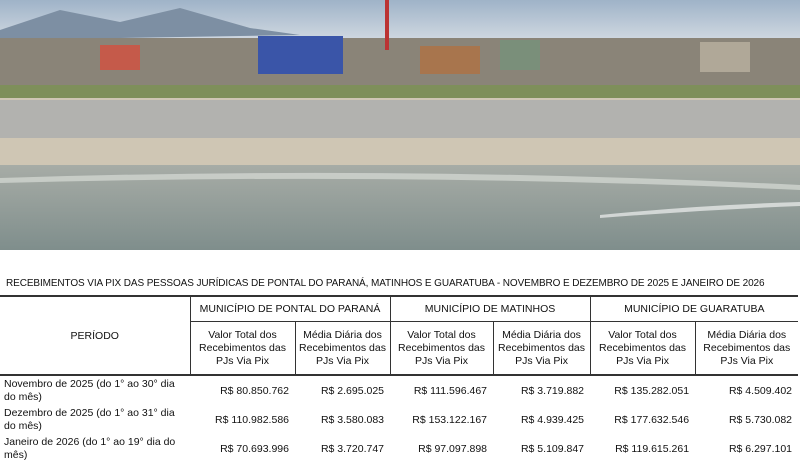 This screenshot has width=800, height=463. I want to click on value-cell: R$ 3.580.083, so click(352, 419).